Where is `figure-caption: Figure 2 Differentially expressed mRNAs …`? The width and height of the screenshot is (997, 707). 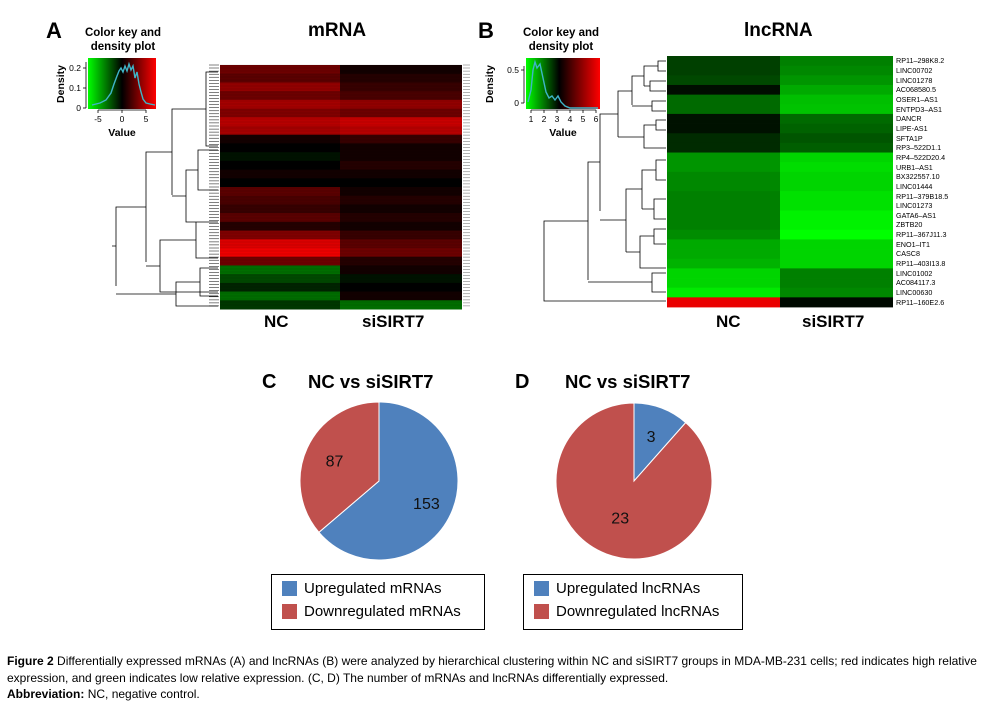 figure-caption: Figure 2 Differentially expressed mRNAs … is located at coordinates (499, 678).